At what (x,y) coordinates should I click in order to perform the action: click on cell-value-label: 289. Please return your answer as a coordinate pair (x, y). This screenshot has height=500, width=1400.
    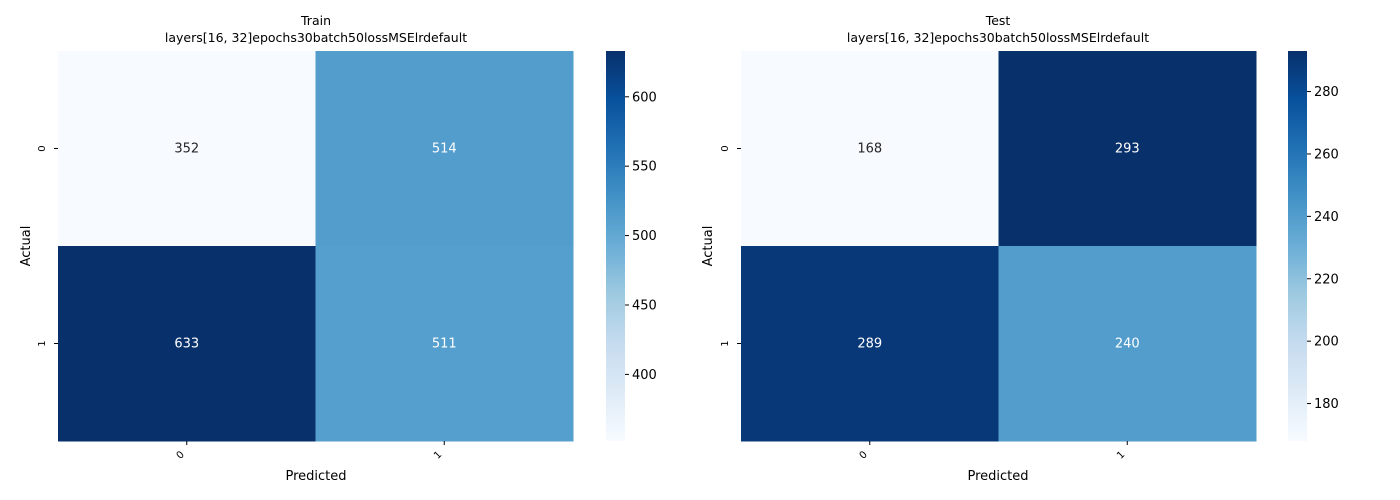
    Looking at the image, I should click on (869, 344).